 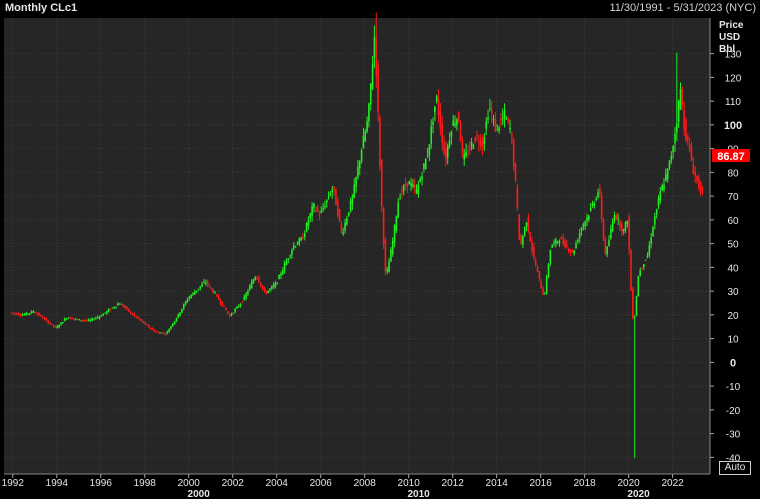 What do you see at coordinates (418, 494) in the screenshot?
I see `decade-label: 2010` at bounding box center [418, 494].